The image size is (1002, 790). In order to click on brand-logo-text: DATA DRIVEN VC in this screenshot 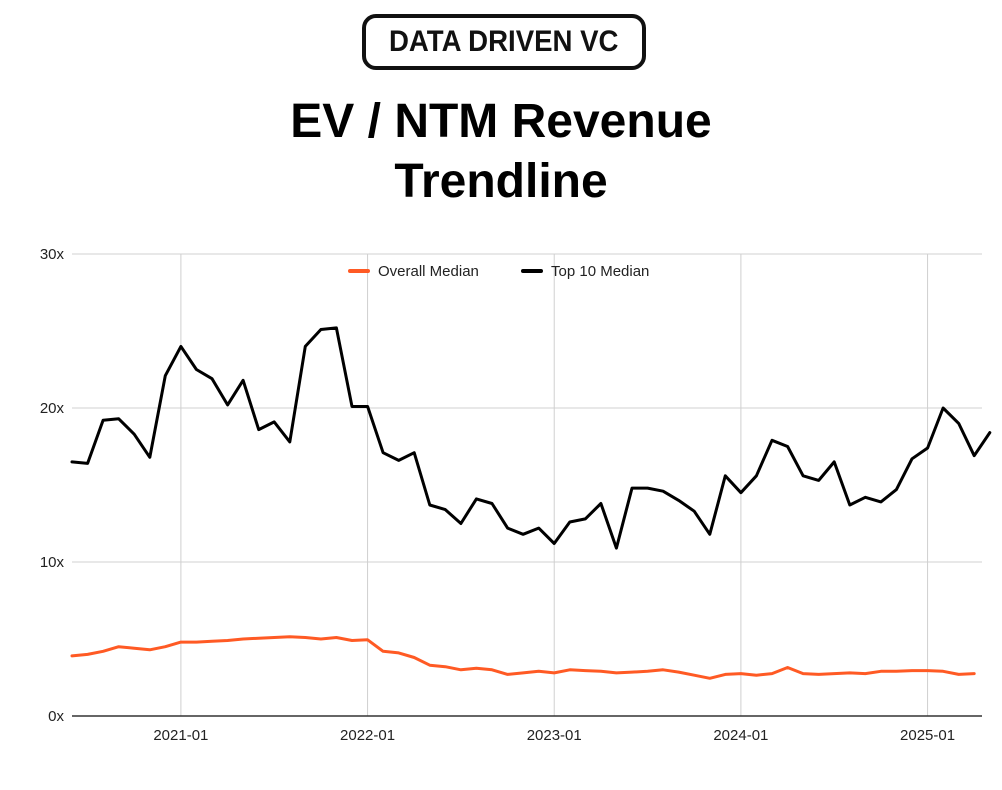, I will do `click(504, 41)`.